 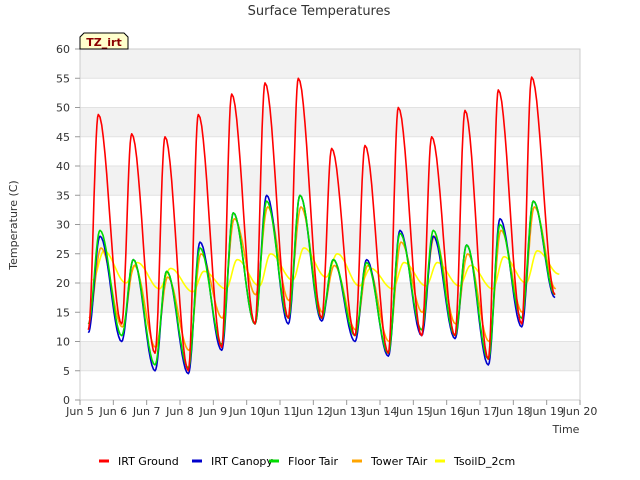 I want to click on y-tick-label: 50, so click(x=63, y=108).